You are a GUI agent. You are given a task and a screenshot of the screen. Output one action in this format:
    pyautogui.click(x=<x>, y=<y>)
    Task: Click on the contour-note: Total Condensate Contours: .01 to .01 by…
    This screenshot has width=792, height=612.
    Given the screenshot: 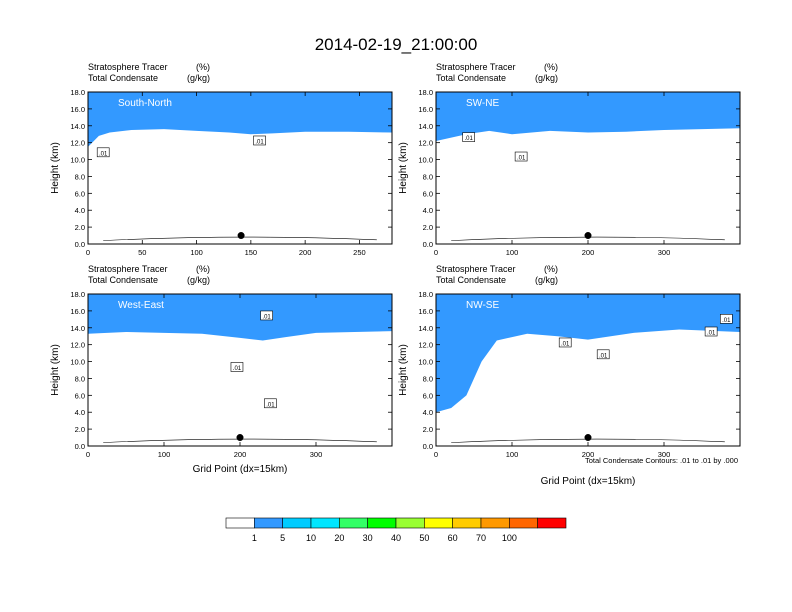 What is the action you would take?
    pyautogui.click(x=661, y=460)
    